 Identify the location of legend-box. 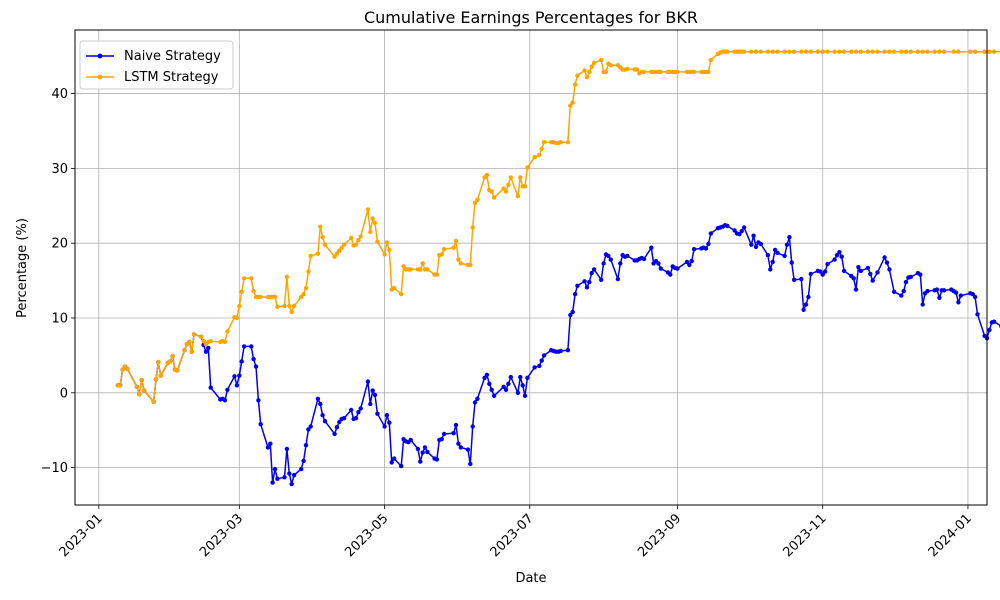
(156, 65).